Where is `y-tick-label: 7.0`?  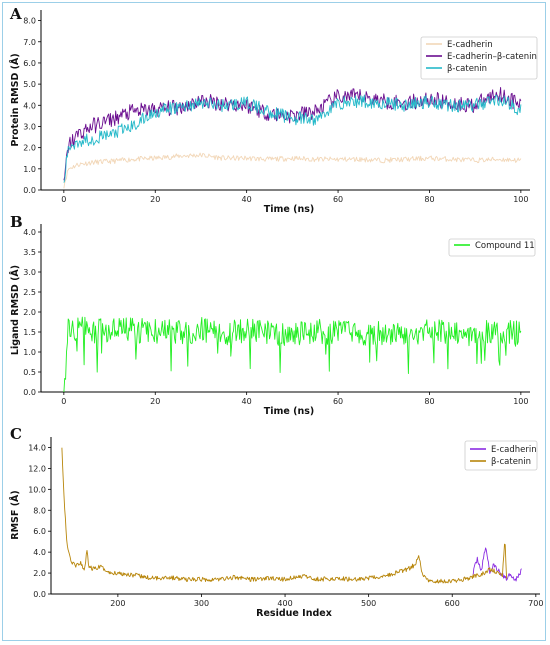
y-tick-label: 7.0 is located at coordinates (29, 42).